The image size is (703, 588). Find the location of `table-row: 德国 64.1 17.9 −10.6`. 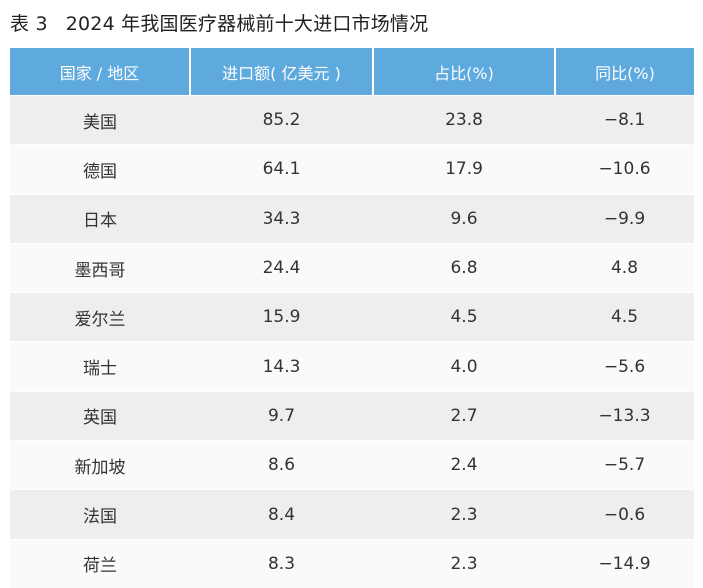

table-row: 德国 64.1 17.9 −10.6 is located at coordinates (352, 169).